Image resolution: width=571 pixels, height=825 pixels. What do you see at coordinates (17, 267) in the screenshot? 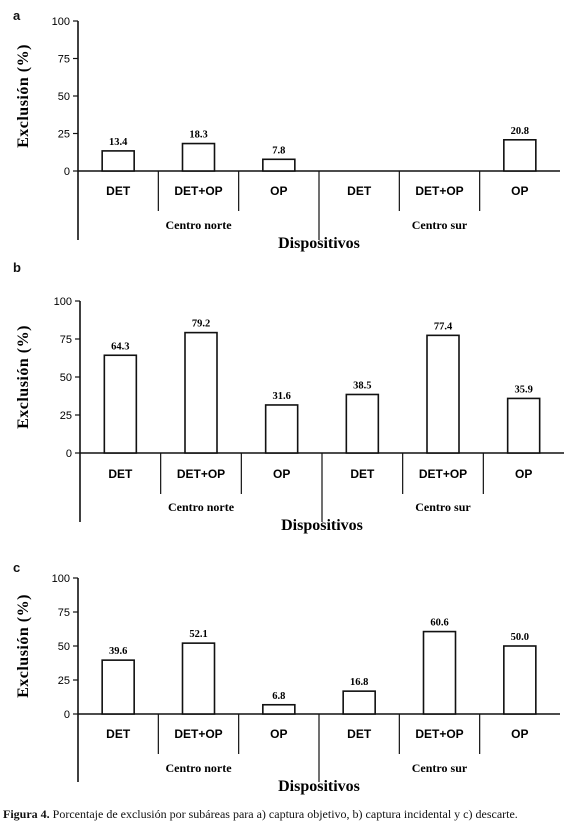
I see `panel-letter: b` at bounding box center [17, 267].